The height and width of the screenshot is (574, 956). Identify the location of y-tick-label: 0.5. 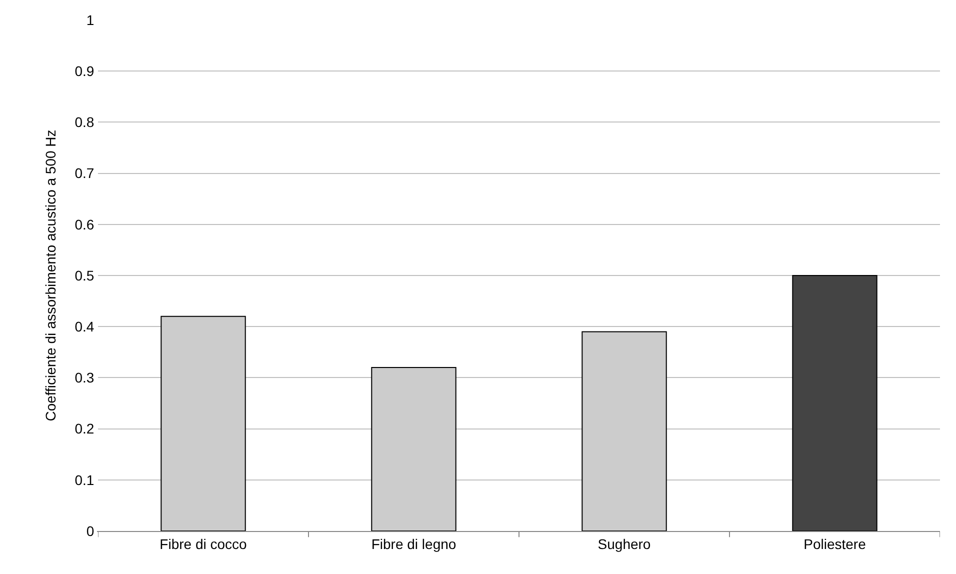
(84, 275).